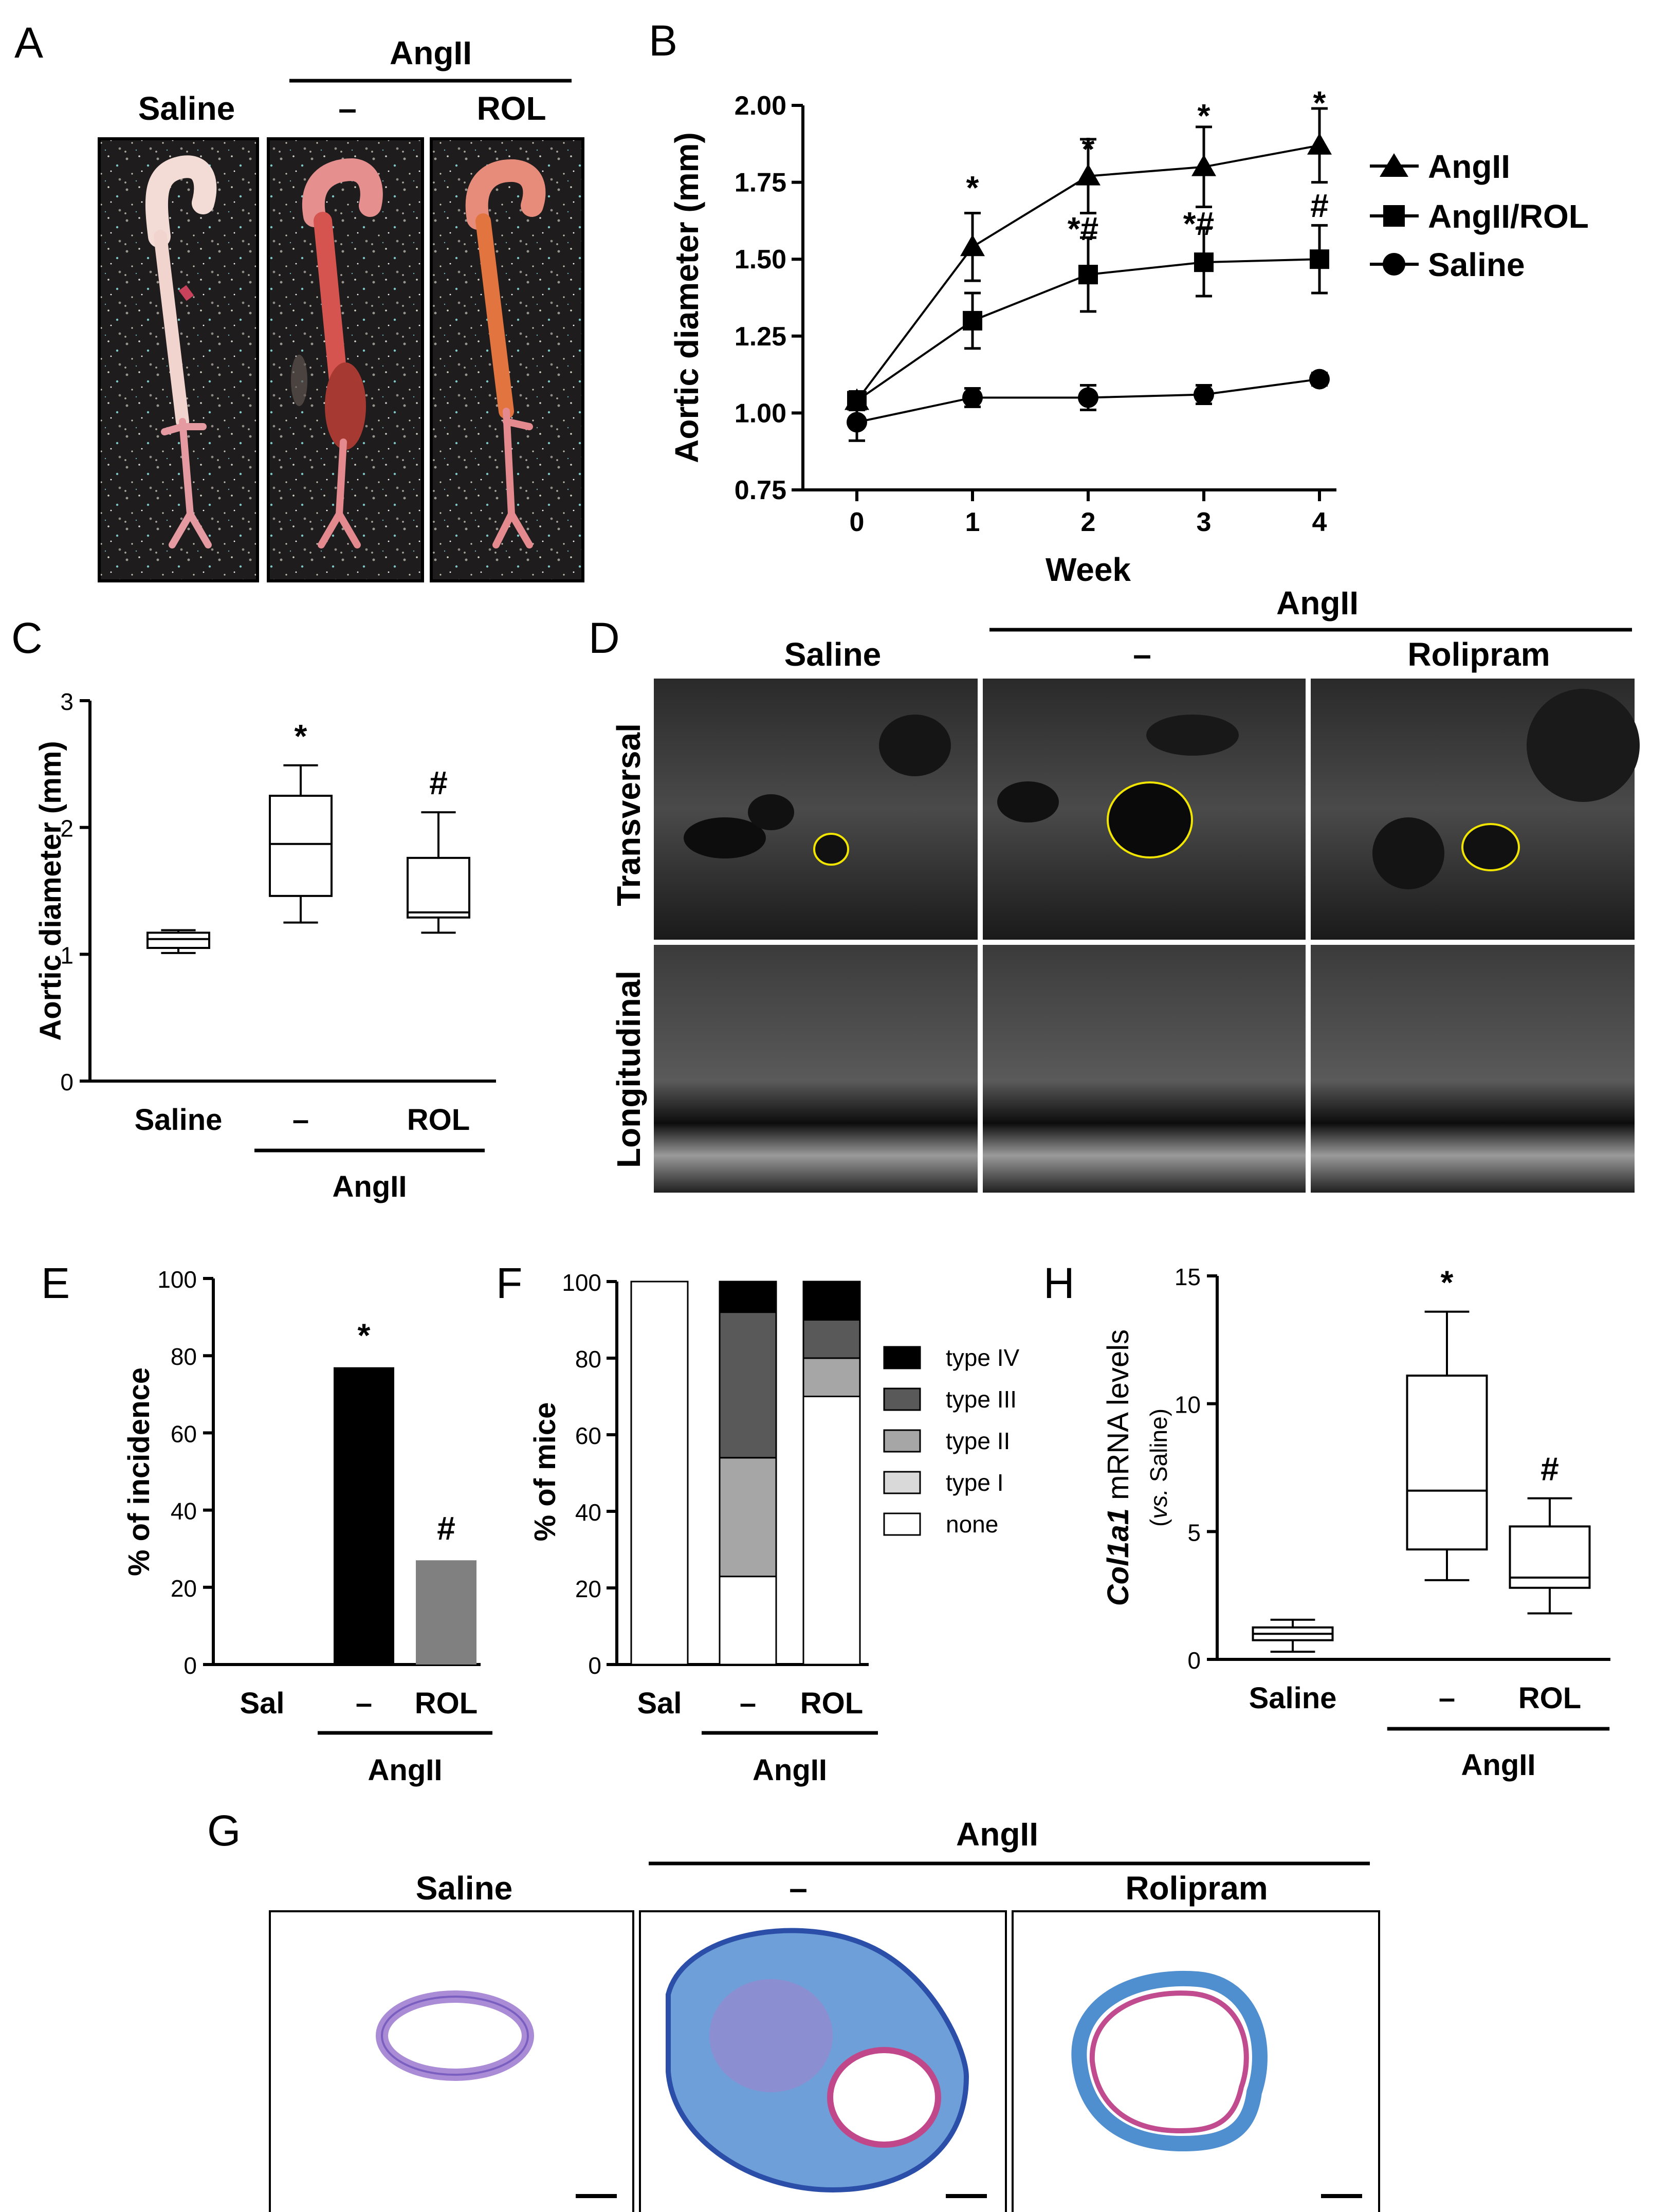 The width and height of the screenshot is (1669, 2212). I want to click on chart-f-legend-label: type III, so click(981, 1399).